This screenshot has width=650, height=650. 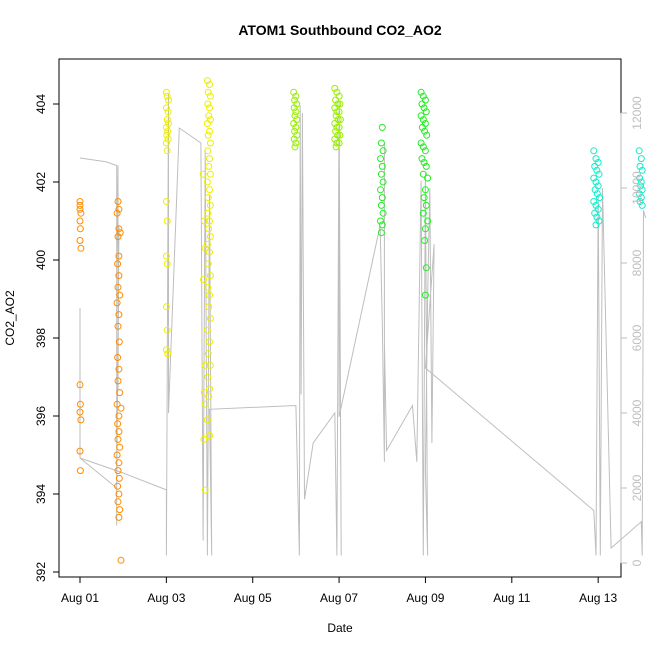 I want to click on y-tick-label: 400, so click(x=41, y=260).